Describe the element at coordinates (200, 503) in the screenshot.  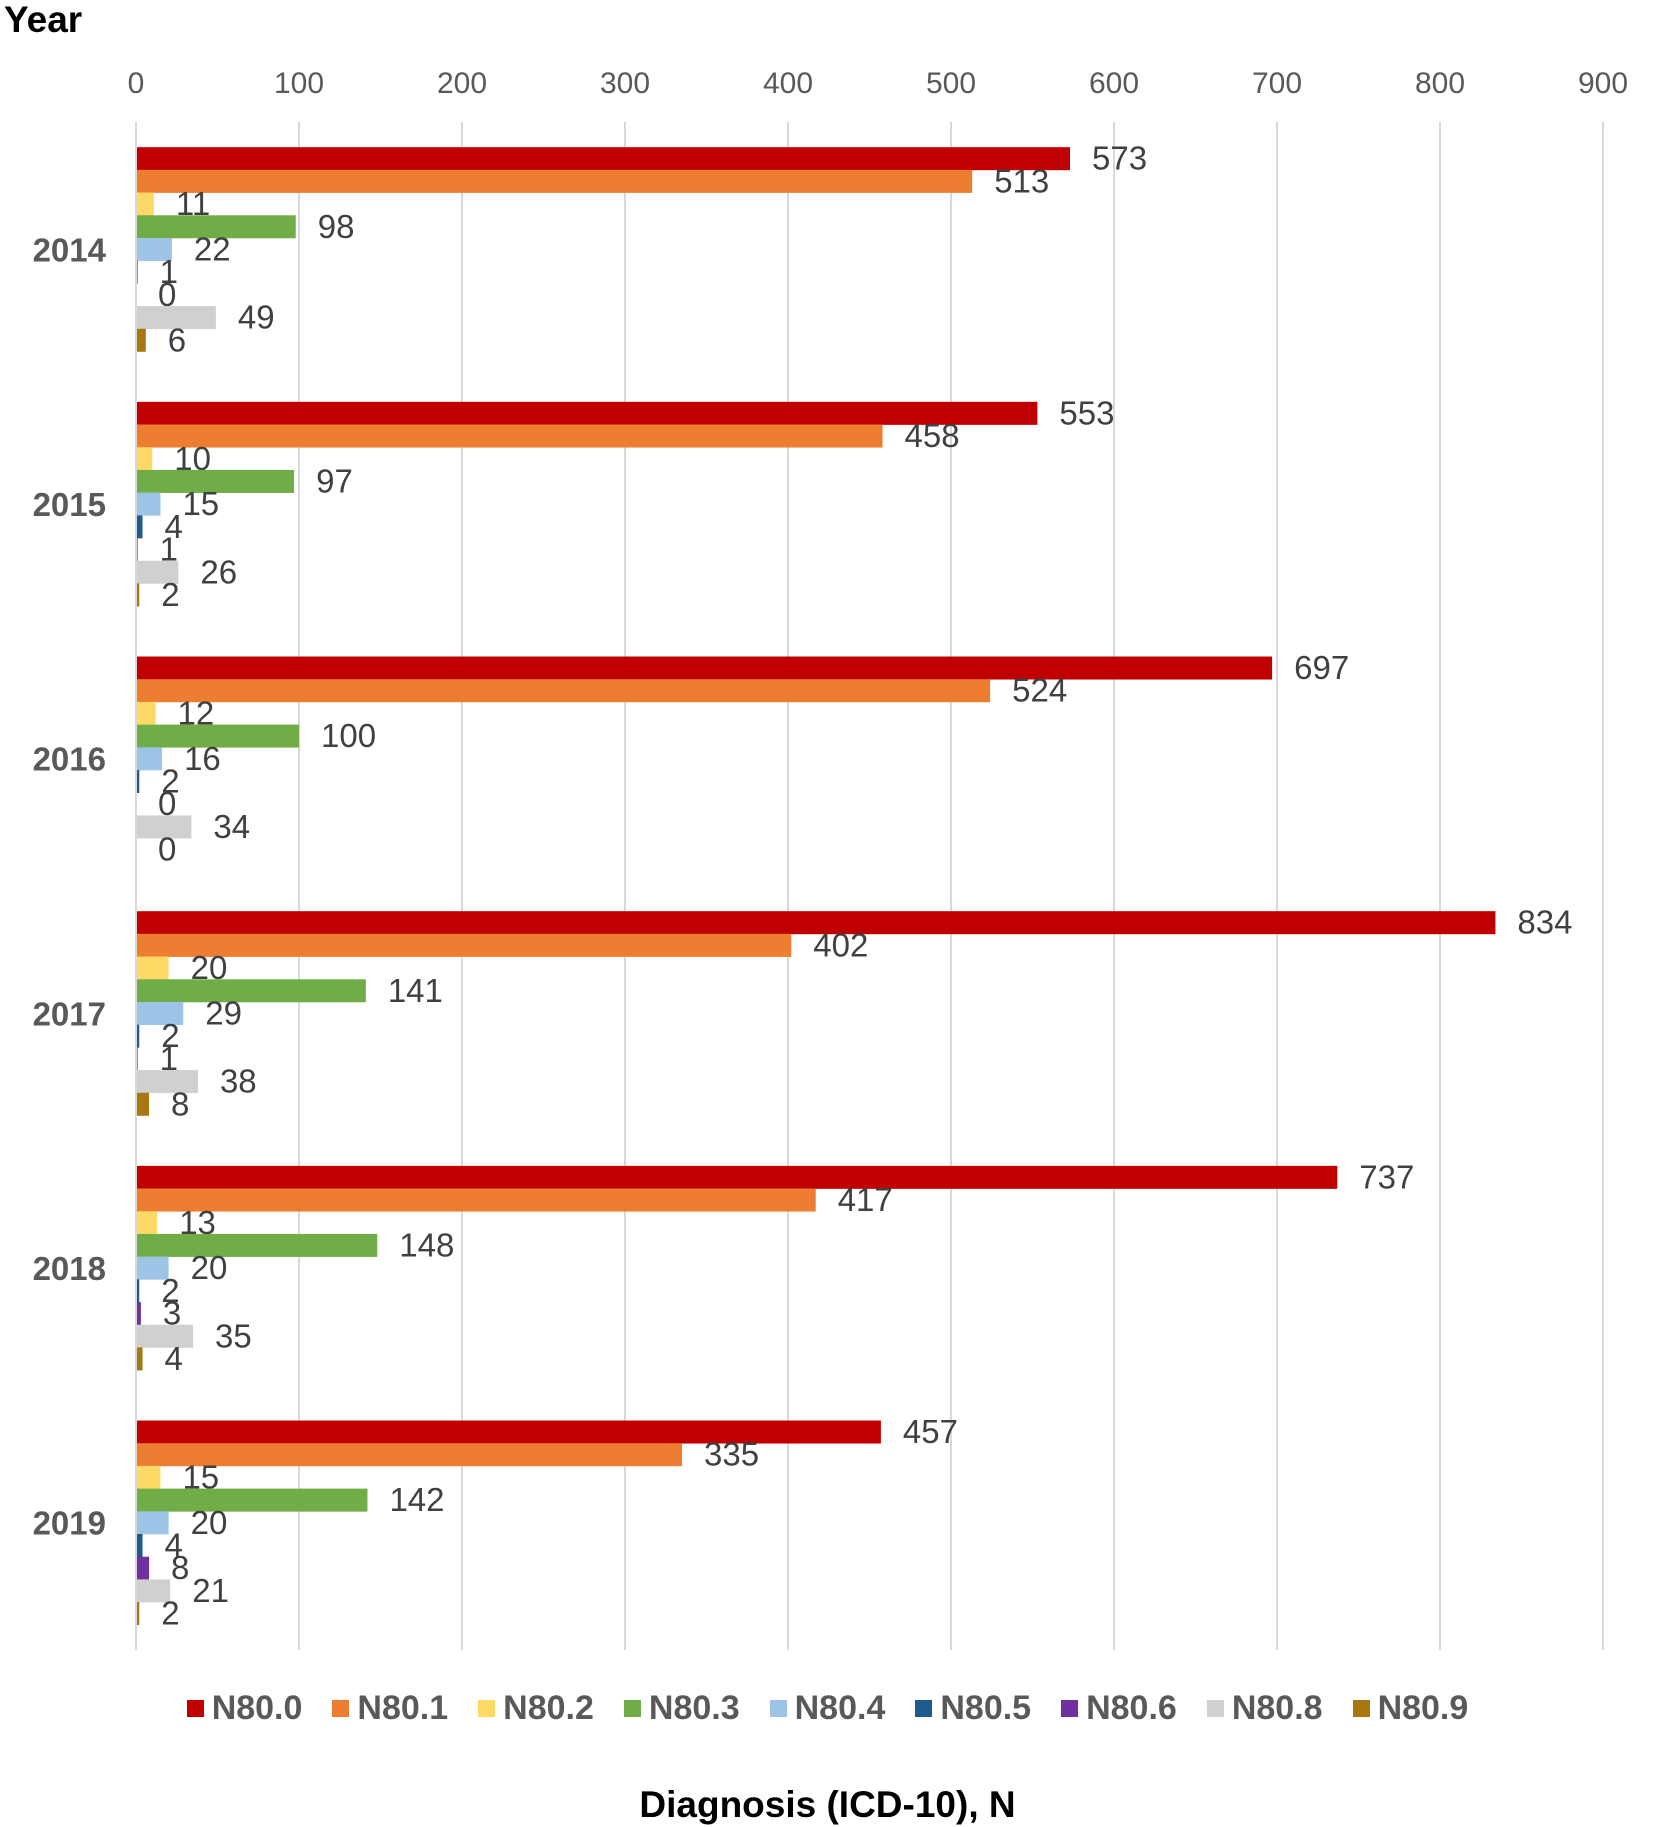
I see `data-label: 15` at that location.